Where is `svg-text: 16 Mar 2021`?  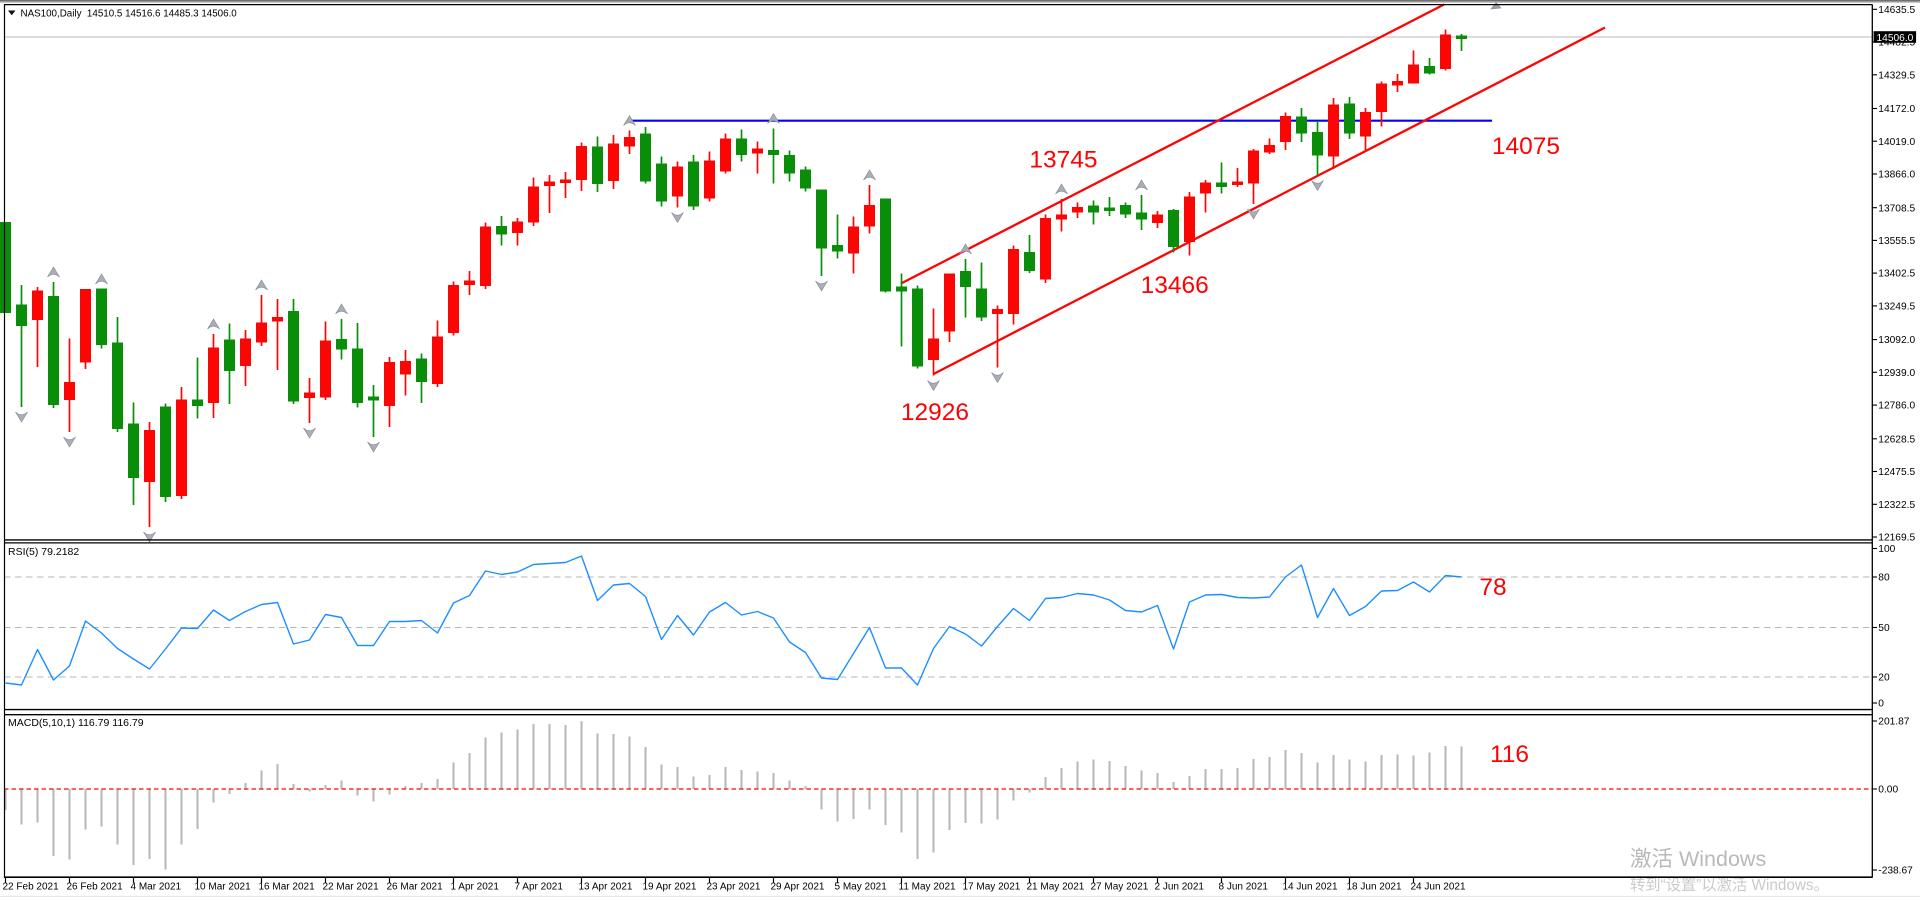 svg-text: 16 Mar 2021 is located at coordinates (287, 887).